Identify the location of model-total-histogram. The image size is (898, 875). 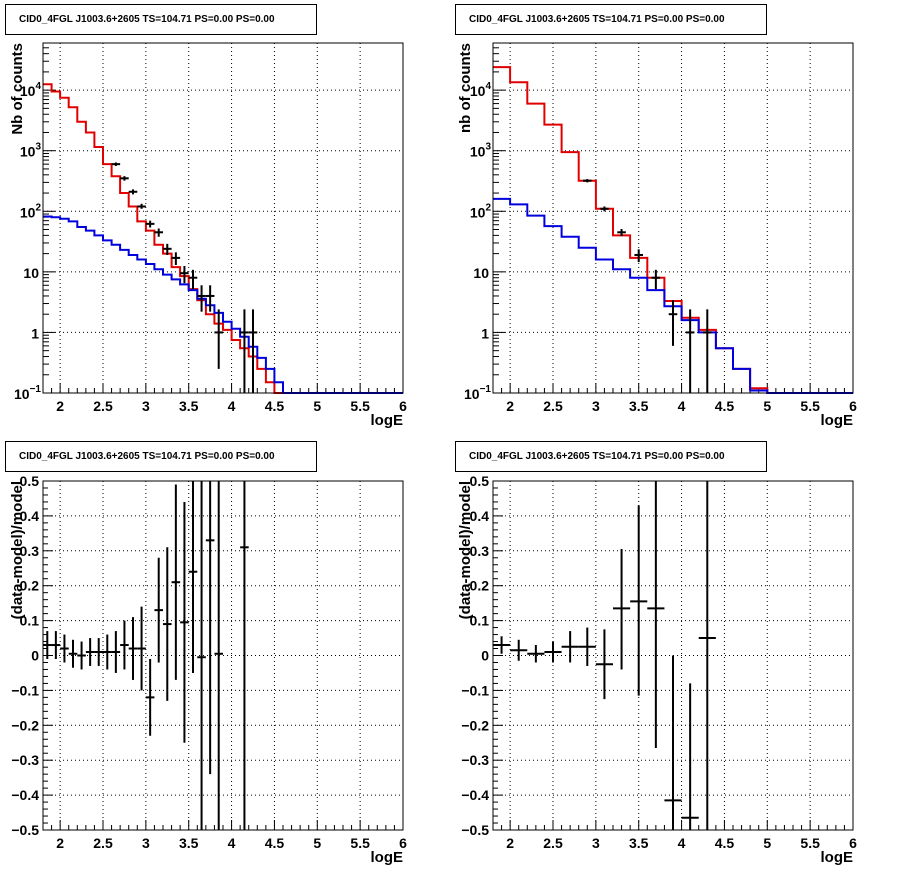
(223, 238).